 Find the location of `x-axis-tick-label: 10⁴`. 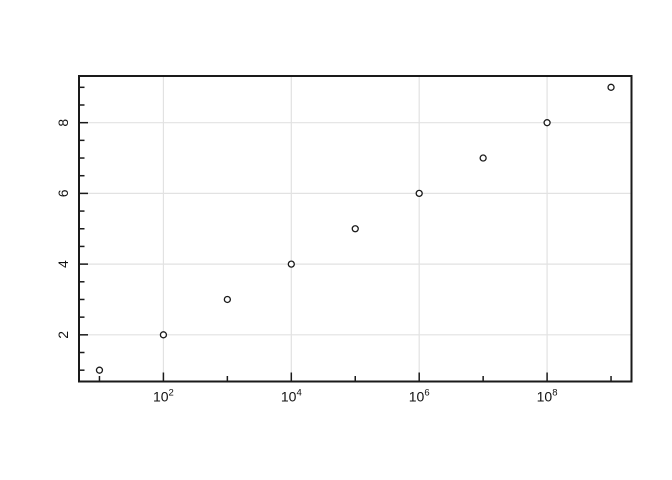

x-axis-tick-label: 10⁴ is located at coordinates (291, 396).